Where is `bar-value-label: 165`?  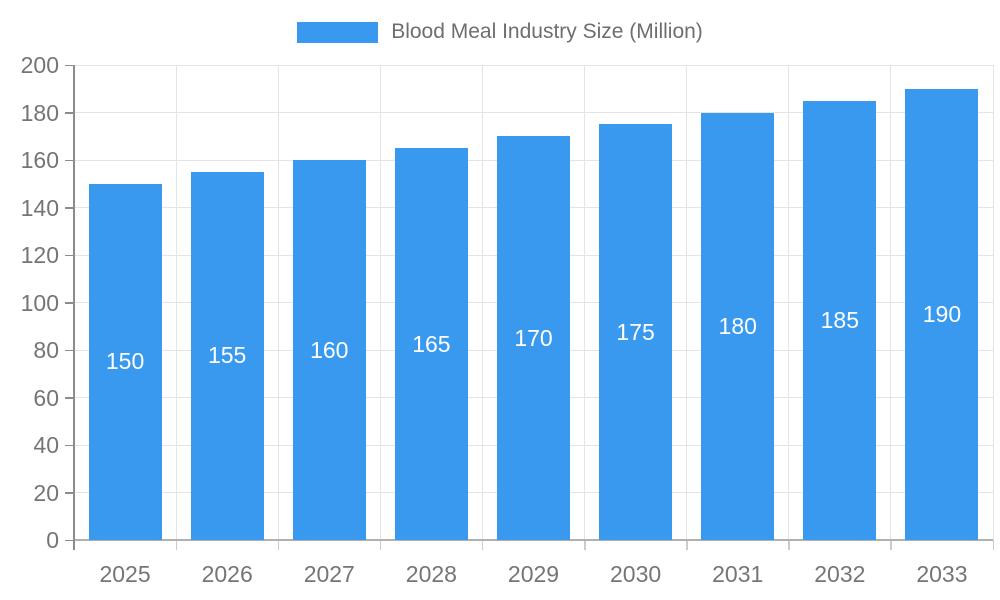 bar-value-label: 165 is located at coordinates (431, 343).